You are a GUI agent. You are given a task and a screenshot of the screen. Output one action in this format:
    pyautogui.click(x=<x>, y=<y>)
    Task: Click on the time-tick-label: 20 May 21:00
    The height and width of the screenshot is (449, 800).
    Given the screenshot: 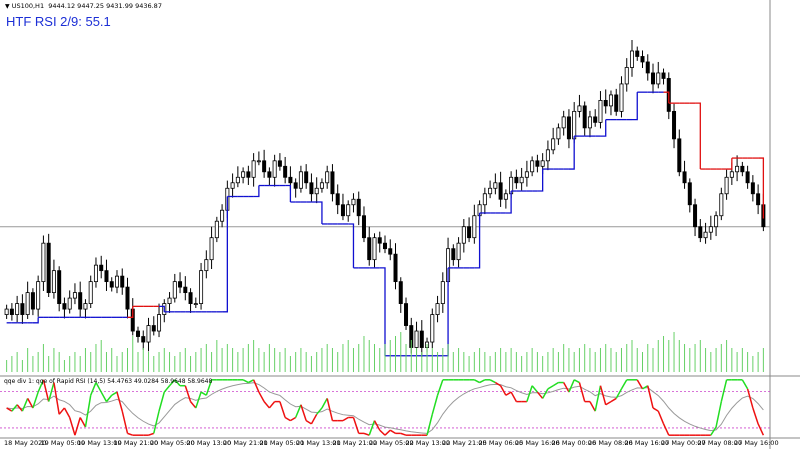 What is the action you would take?
    pyautogui.click(x=245, y=443)
    